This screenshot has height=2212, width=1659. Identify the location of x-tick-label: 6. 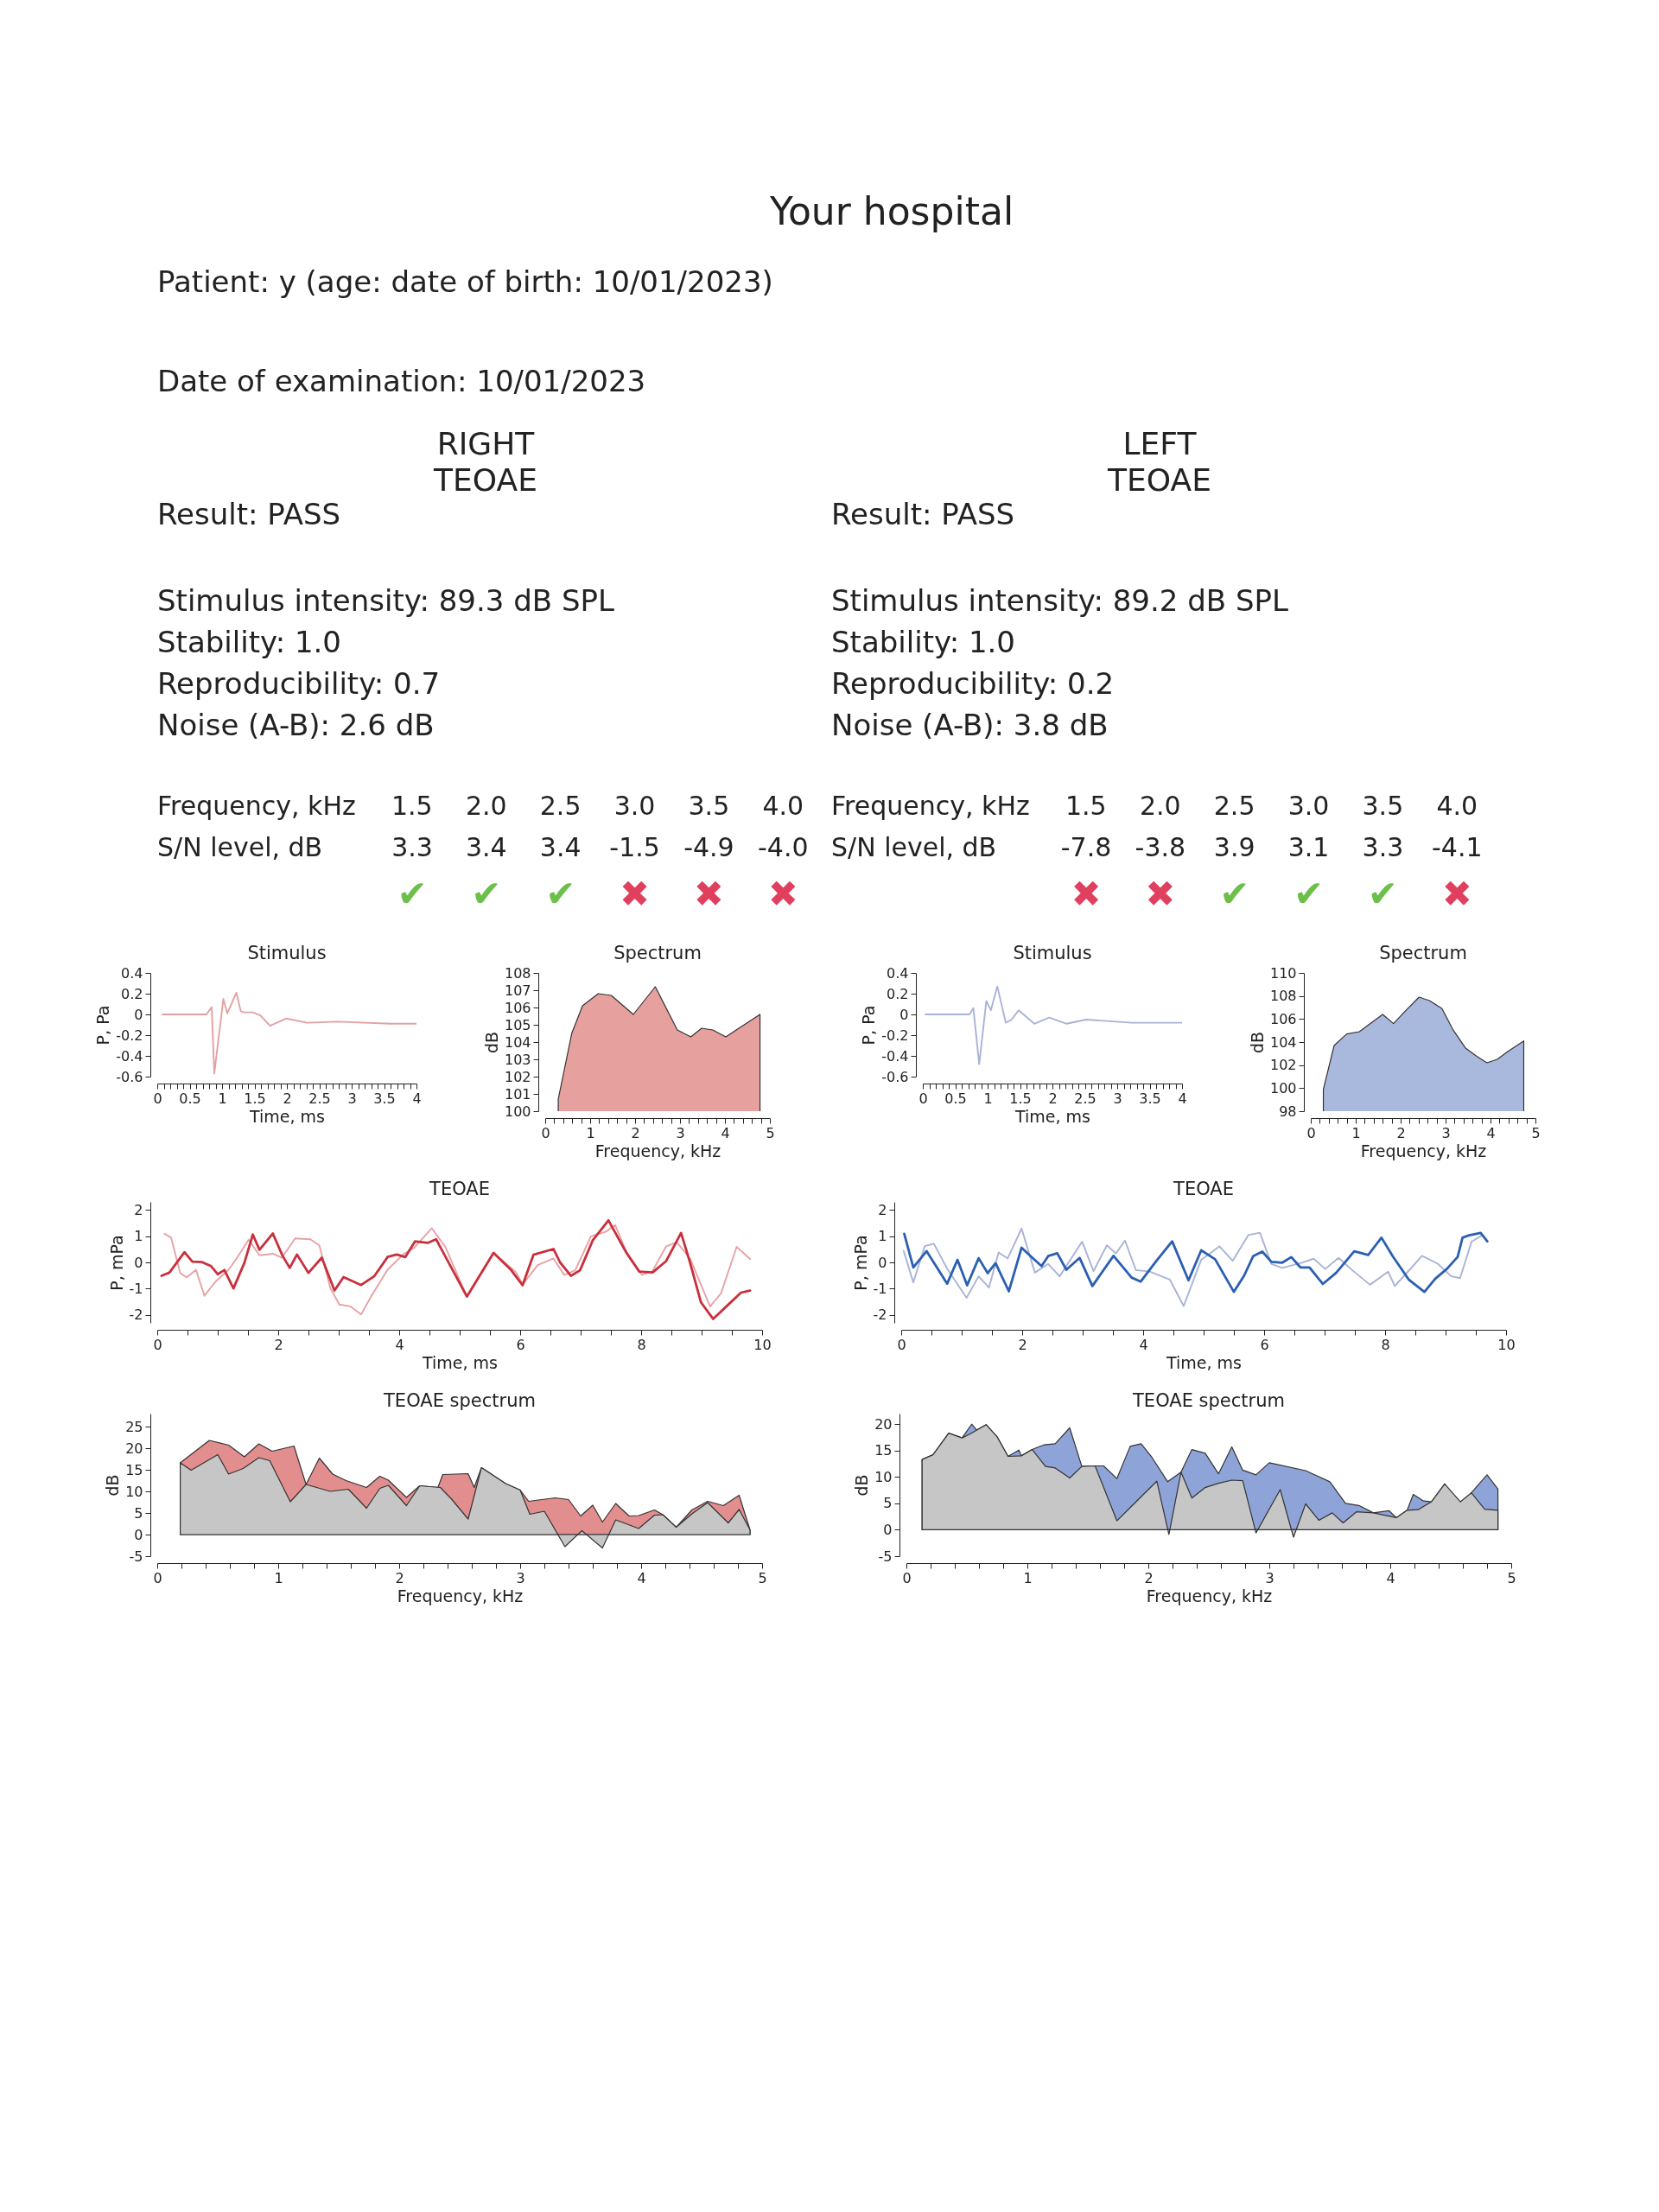
(520, 1344).